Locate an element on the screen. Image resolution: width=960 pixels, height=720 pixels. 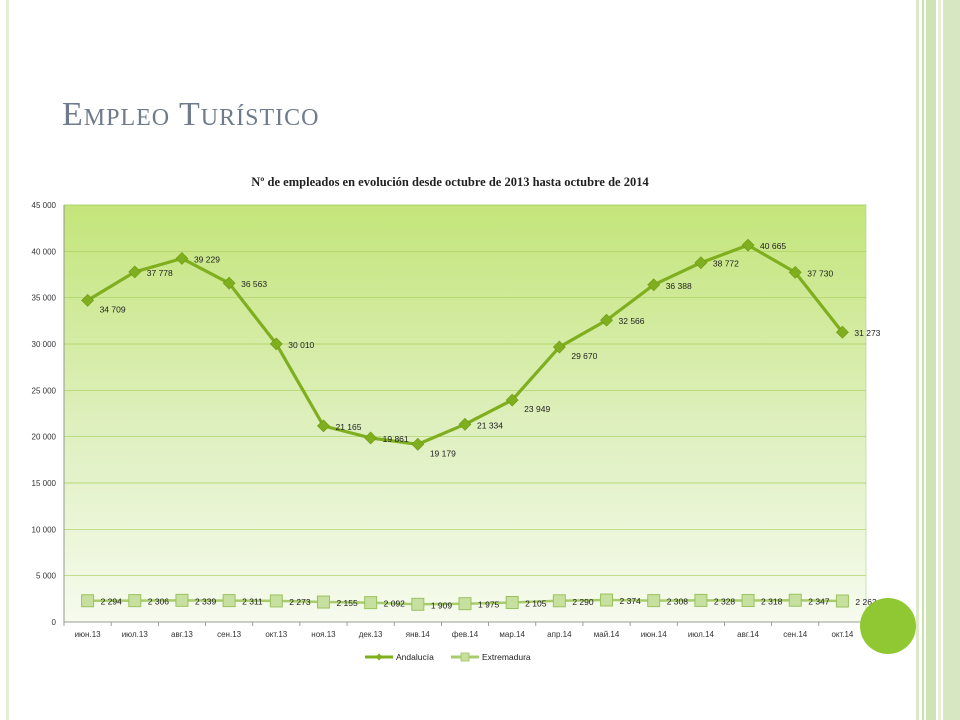
data-label-andalucia: 36 563 is located at coordinates (254, 284).